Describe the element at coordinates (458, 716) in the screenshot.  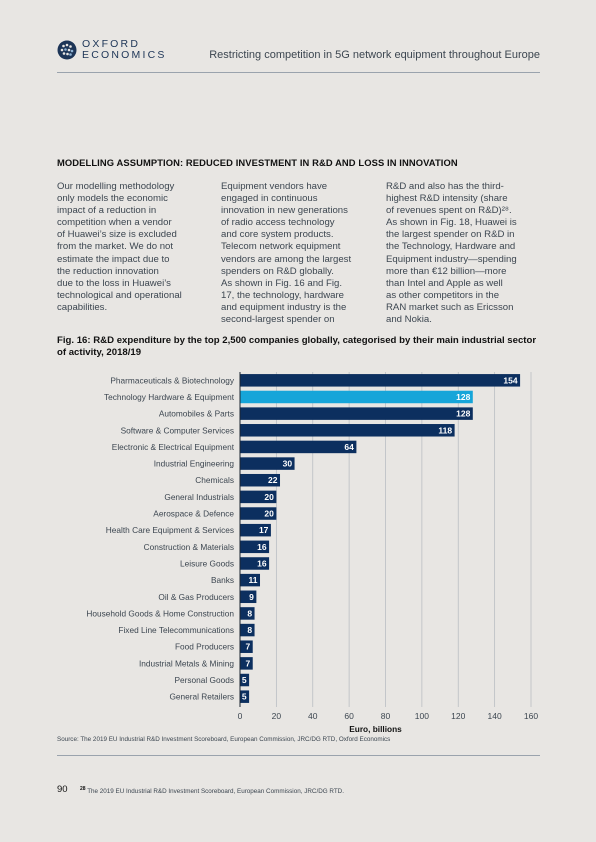
I see `x-tick-label: 120` at that location.